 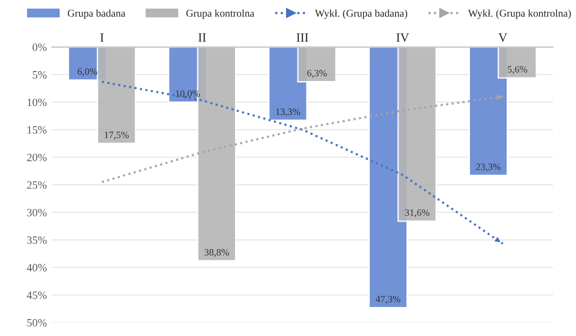 What do you see at coordinates (202, 37) in the screenshot?
I see `x-tick-label: II` at bounding box center [202, 37].